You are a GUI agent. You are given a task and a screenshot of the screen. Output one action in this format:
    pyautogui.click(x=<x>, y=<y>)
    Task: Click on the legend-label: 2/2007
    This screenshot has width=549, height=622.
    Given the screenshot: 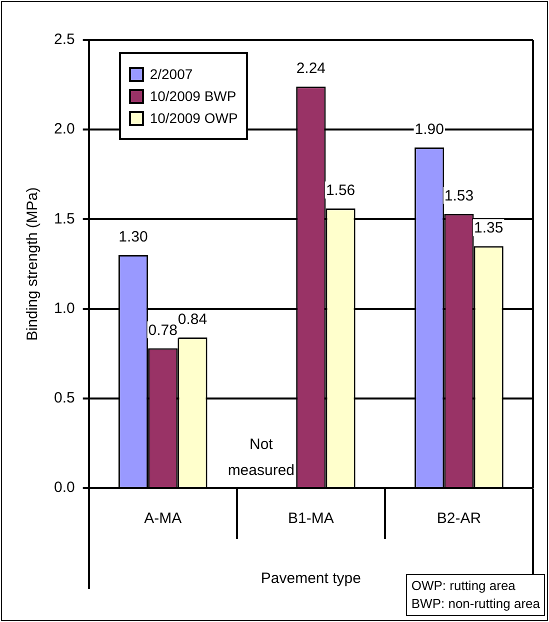 What is the action you would take?
    pyautogui.click(x=171, y=74)
    